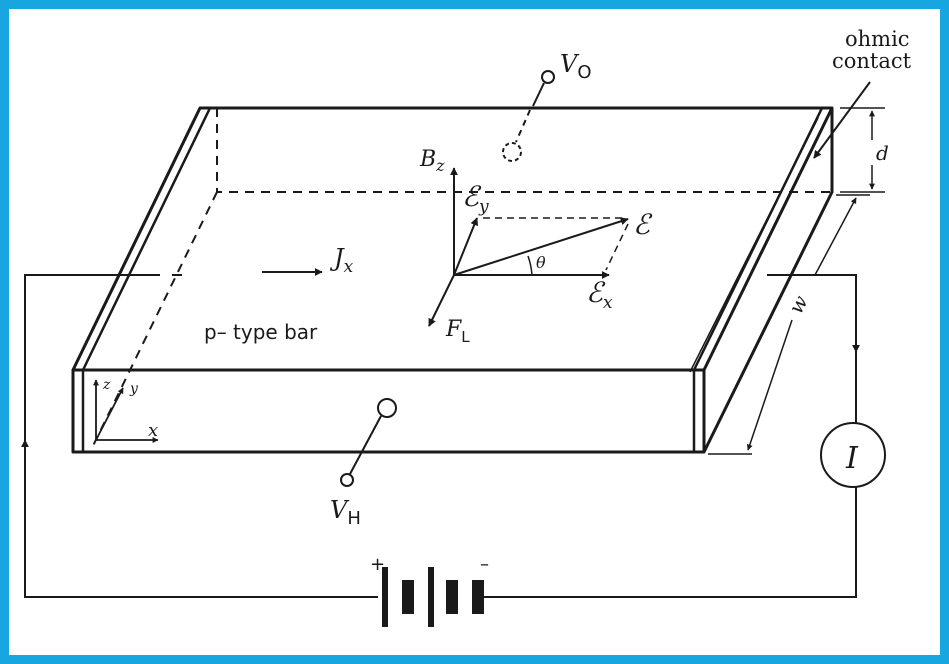 The height and width of the screenshot is (664, 949). What do you see at coordinates (877, 39) in the screenshot?
I see `ohmic-label: ohmic` at bounding box center [877, 39].